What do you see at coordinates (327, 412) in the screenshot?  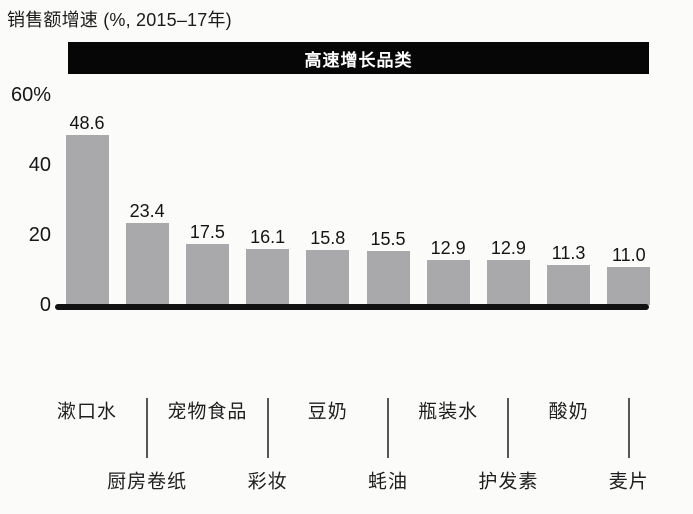 I see `category-label: 豆奶` at bounding box center [327, 412].